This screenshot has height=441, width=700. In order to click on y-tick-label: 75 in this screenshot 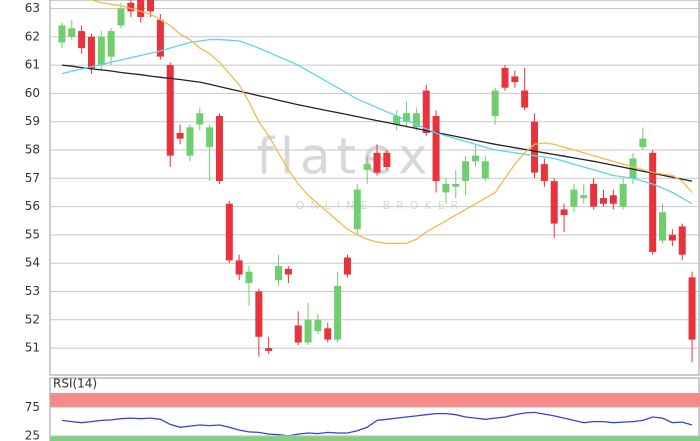, I will do `click(32, 407)`.